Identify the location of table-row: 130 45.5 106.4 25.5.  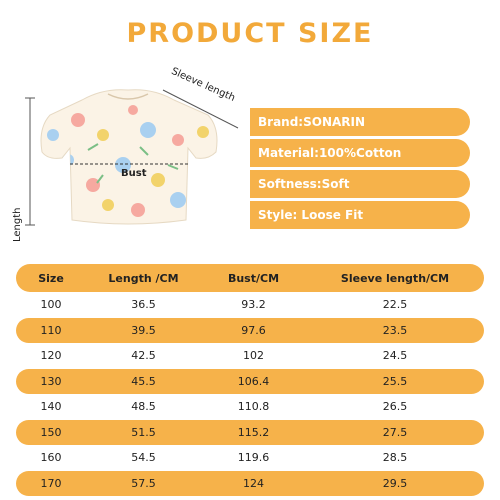
(250, 381).